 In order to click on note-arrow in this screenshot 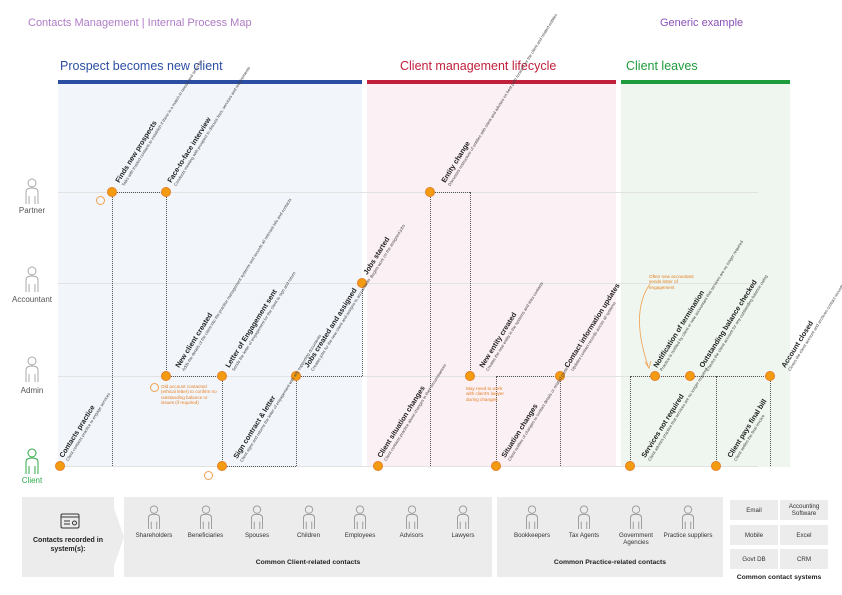, I will do `click(645, 326)`.